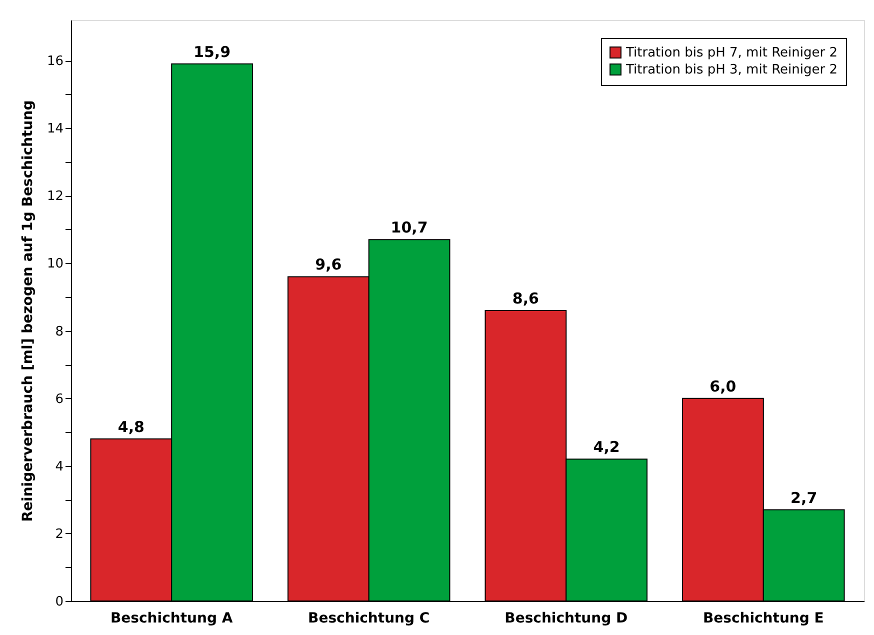 The image size is (874, 635). I want to click on y-axis-title: Reinigerverbrauch [ml] bezogen auf 1g Beschichtung, so click(28, 311).